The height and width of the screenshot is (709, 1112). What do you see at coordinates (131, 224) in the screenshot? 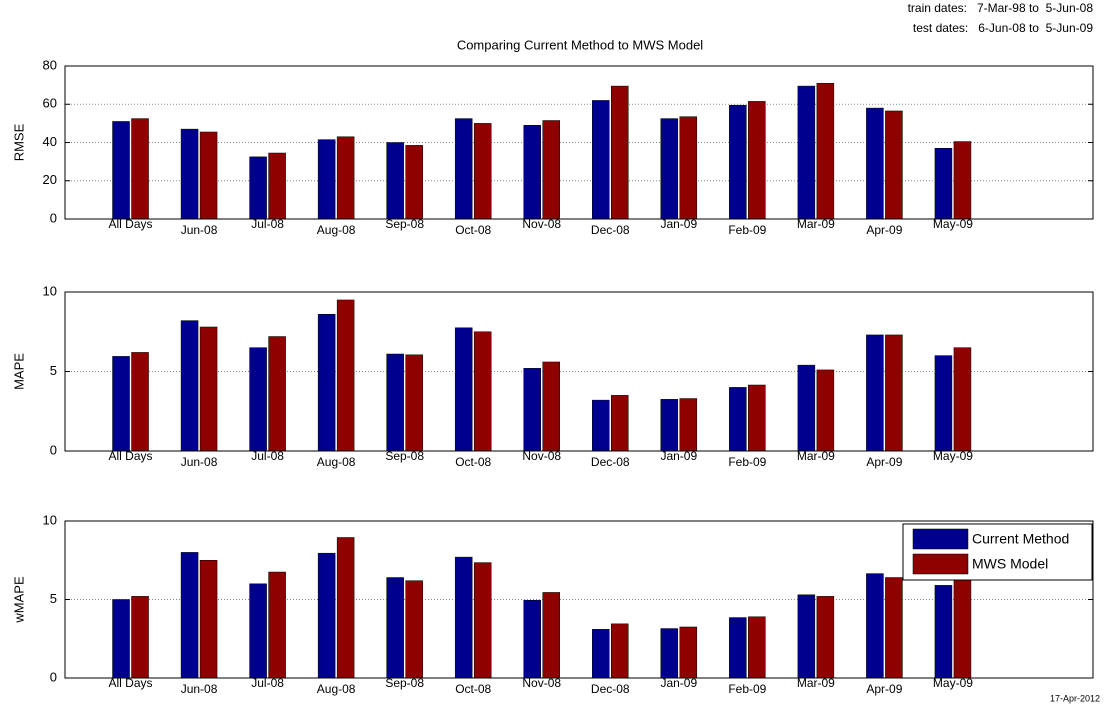
I see `x-tick-label: All Days` at bounding box center [131, 224].